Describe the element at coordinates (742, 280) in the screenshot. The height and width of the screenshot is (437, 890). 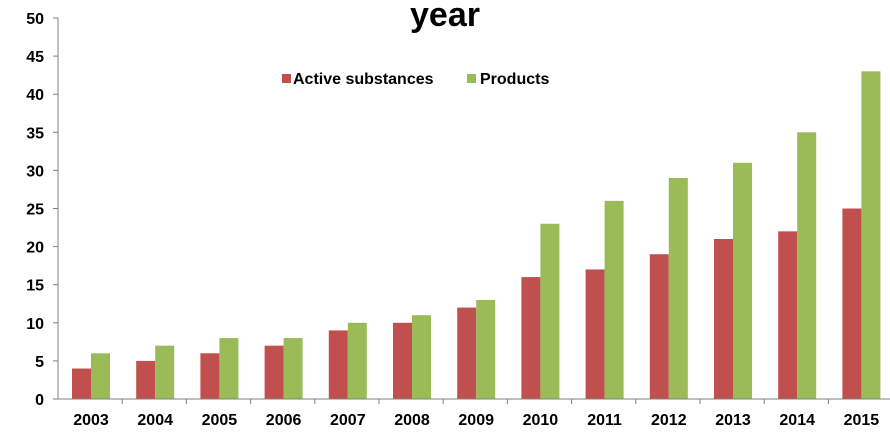
I see `bar-products-2013` at that location.